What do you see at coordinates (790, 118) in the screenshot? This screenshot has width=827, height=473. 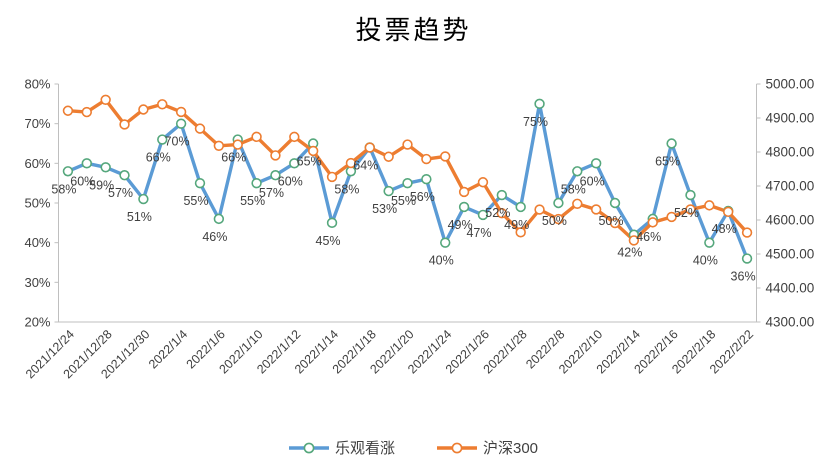 I see `right-axis-tick-label: 4900.00` at bounding box center [790, 118].